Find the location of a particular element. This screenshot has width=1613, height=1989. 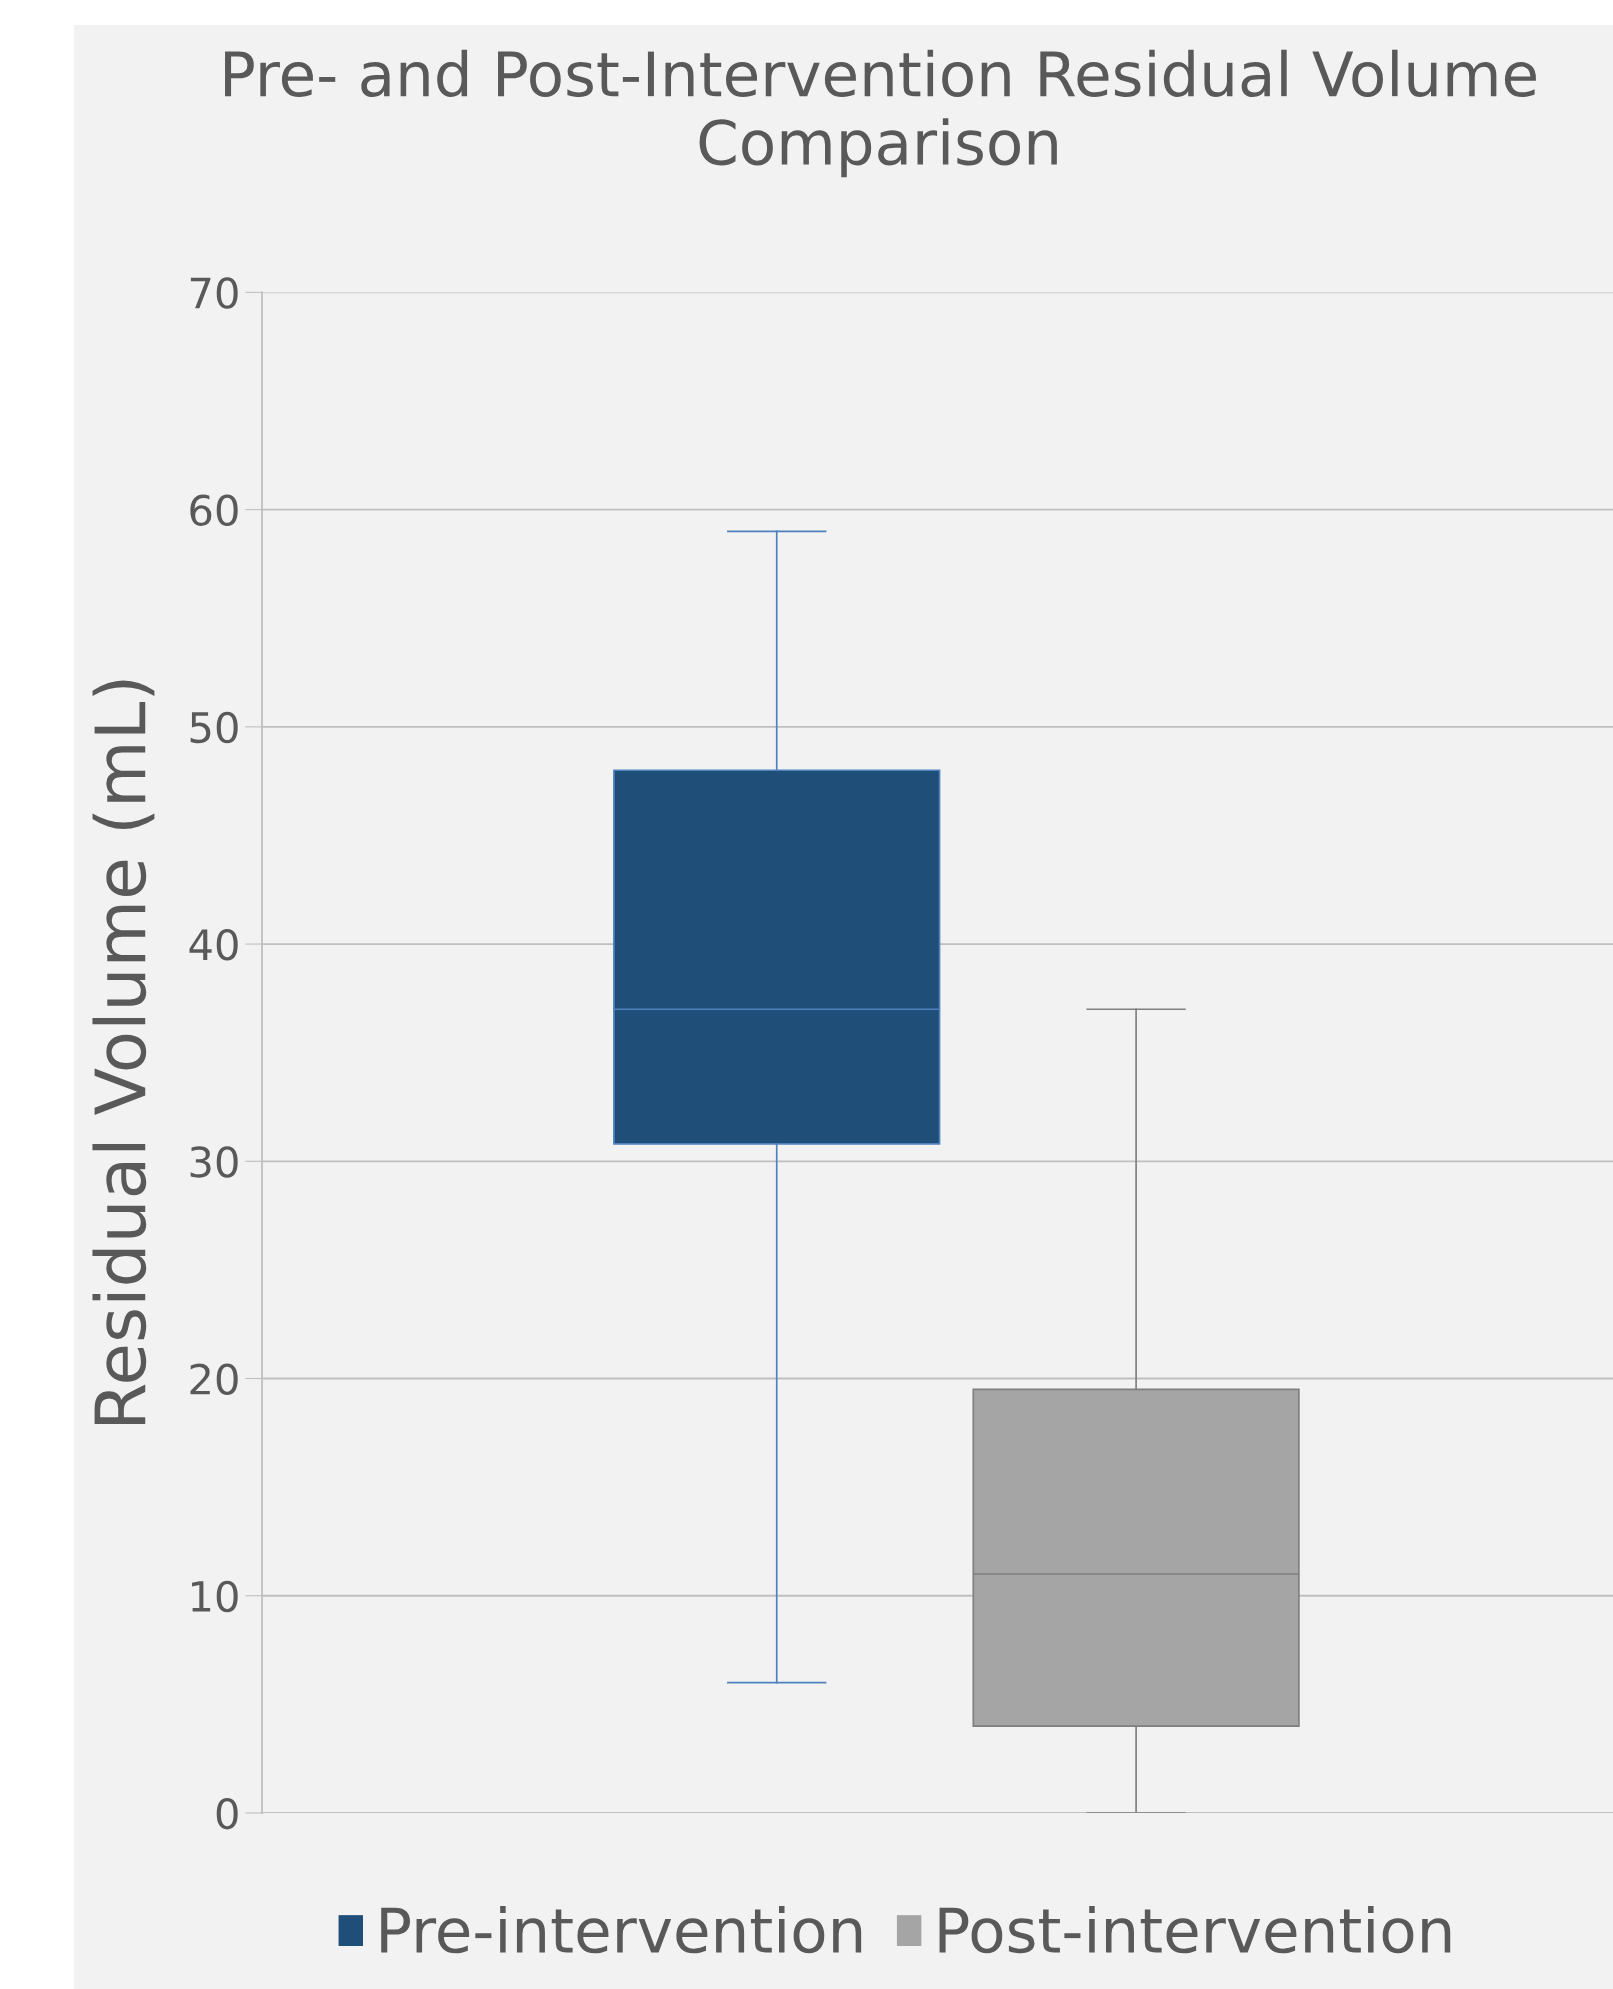

y-tick-label: 70 is located at coordinates (214, 293).